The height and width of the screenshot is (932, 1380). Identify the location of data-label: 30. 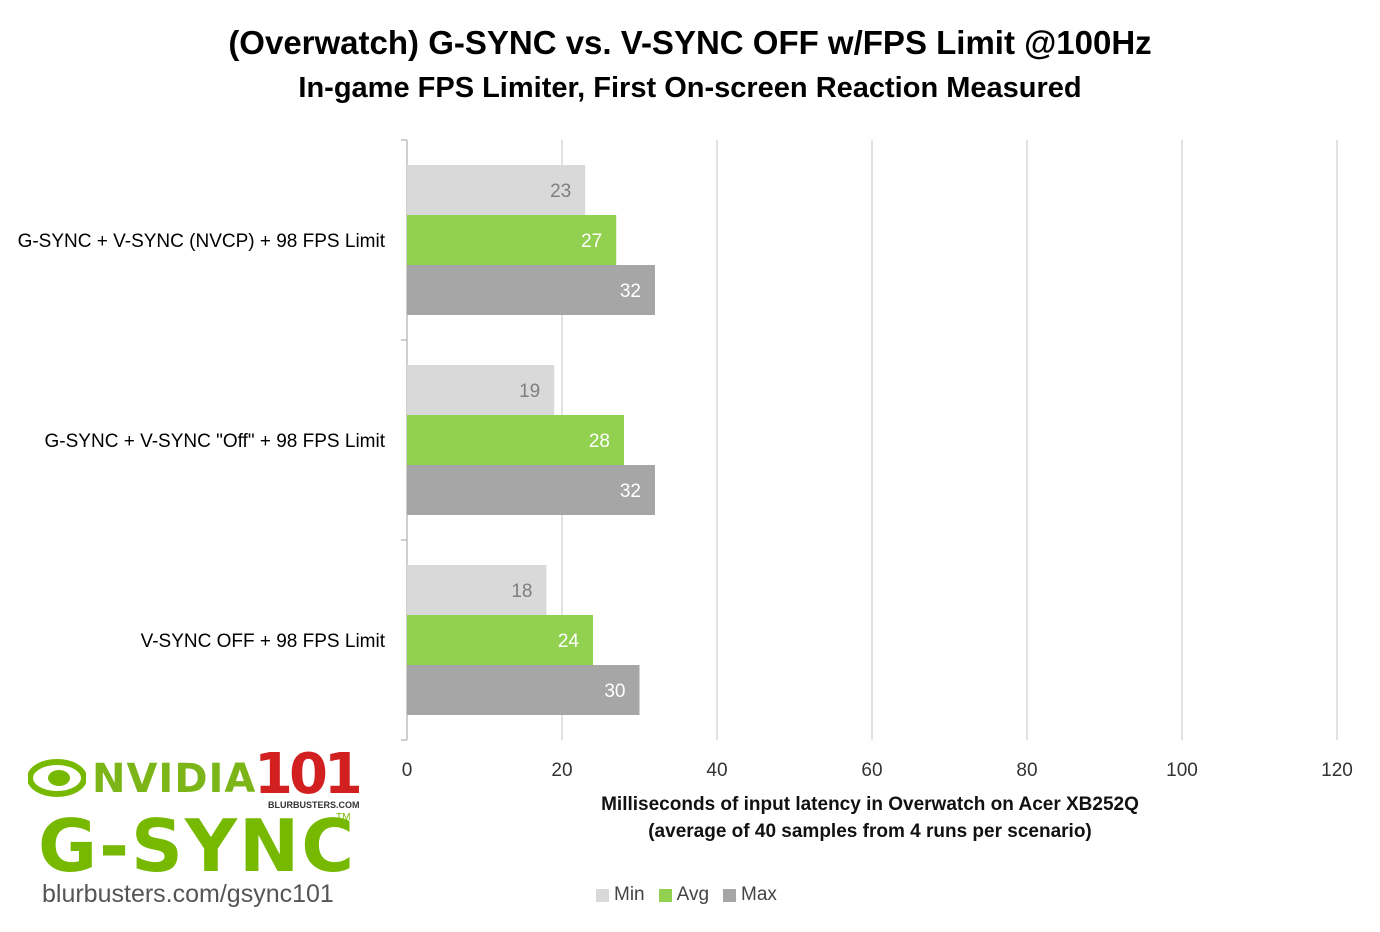
(614, 691).